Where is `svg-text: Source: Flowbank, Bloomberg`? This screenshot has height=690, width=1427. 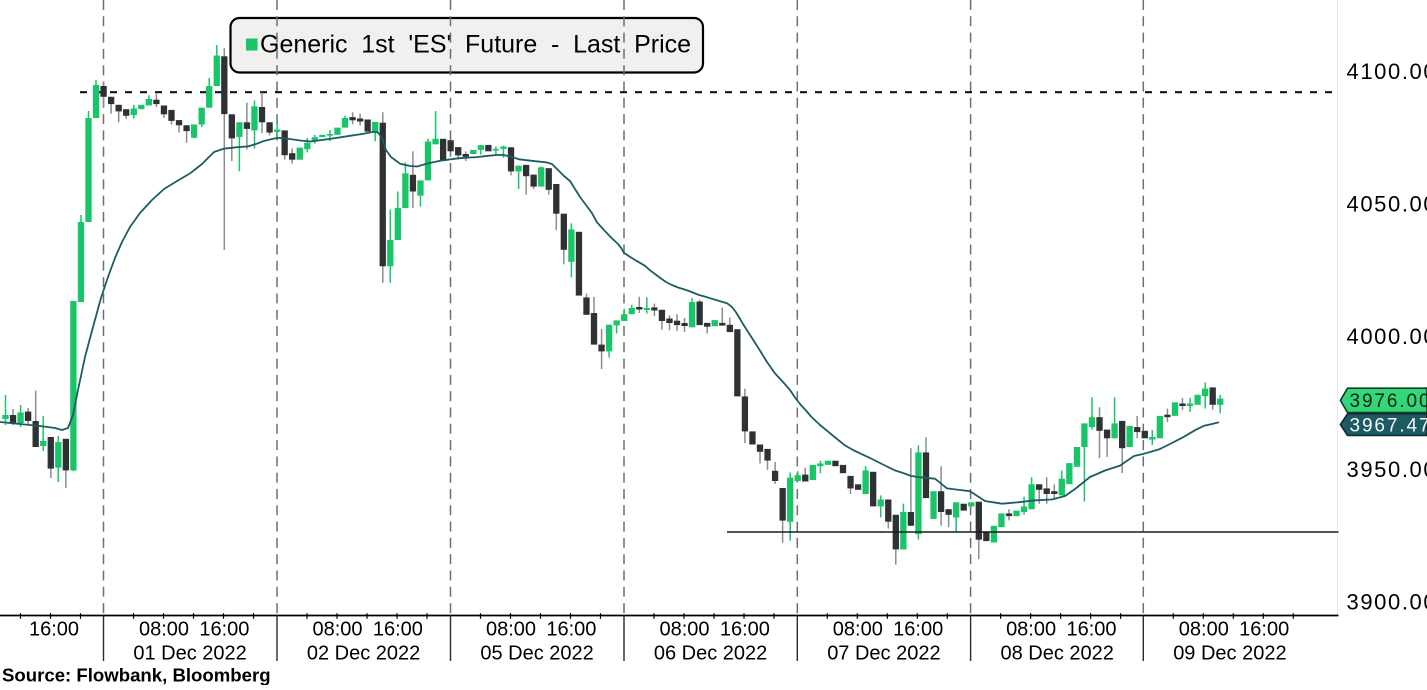
svg-text: Source: Flowbank, Bloomberg is located at coordinates (136, 674).